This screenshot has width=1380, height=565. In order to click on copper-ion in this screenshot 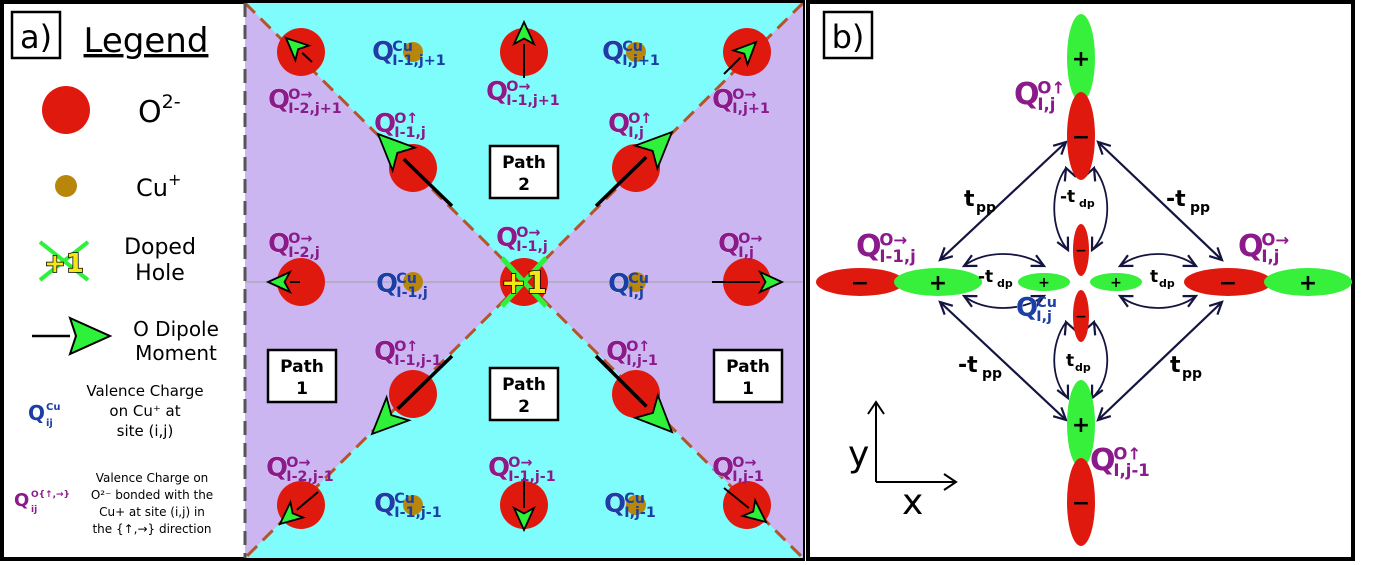, I will do `click(636, 282)`.